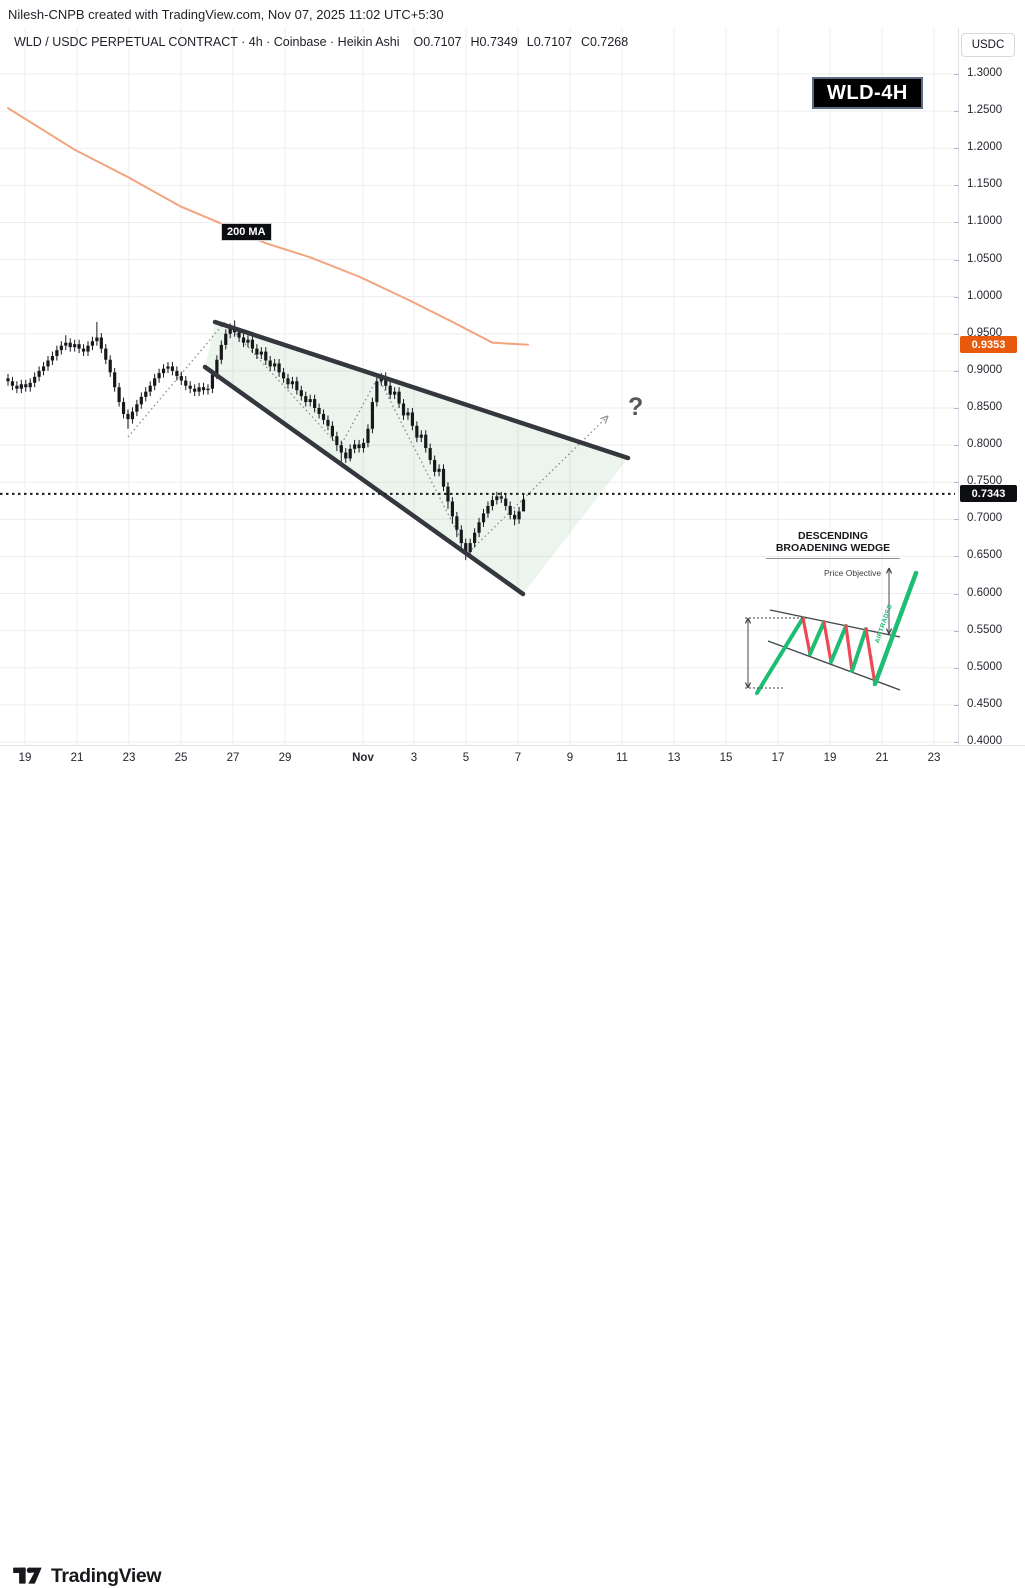 The image size is (1025, 1588). Describe the element at coordinates (890, 570) in the screenshot. I see `arrowhead` at that location.